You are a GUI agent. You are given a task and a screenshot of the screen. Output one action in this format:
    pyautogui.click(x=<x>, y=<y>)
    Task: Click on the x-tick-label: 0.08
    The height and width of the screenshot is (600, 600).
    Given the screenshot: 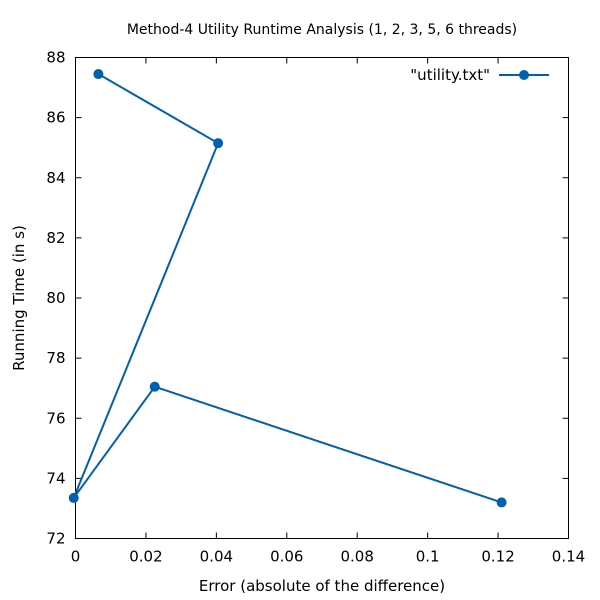 What is the action you would take?
    pyautogui.click(x=357, y=557)
    